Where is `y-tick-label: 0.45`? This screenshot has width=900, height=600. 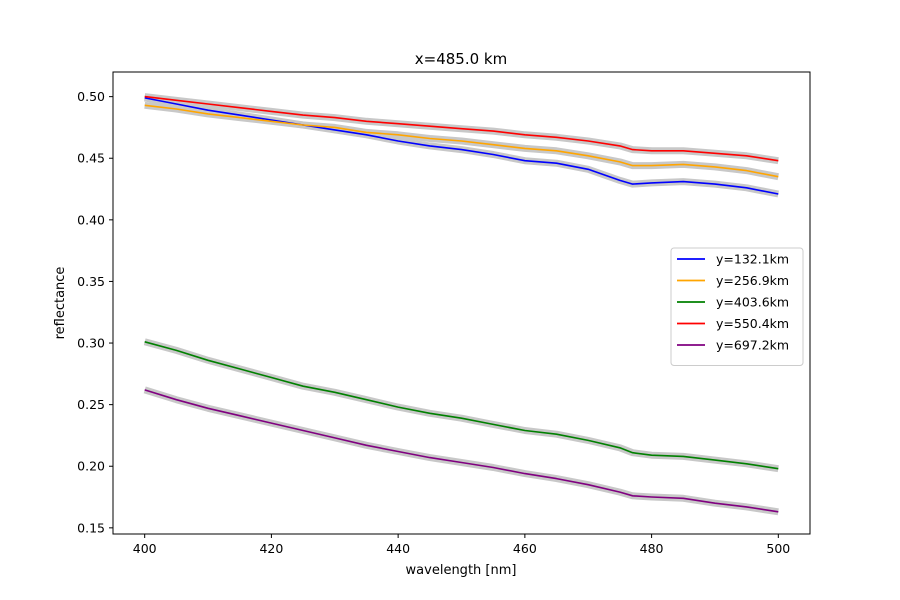
y-tick-label: 0.45 is located at coordinates (91, 158).